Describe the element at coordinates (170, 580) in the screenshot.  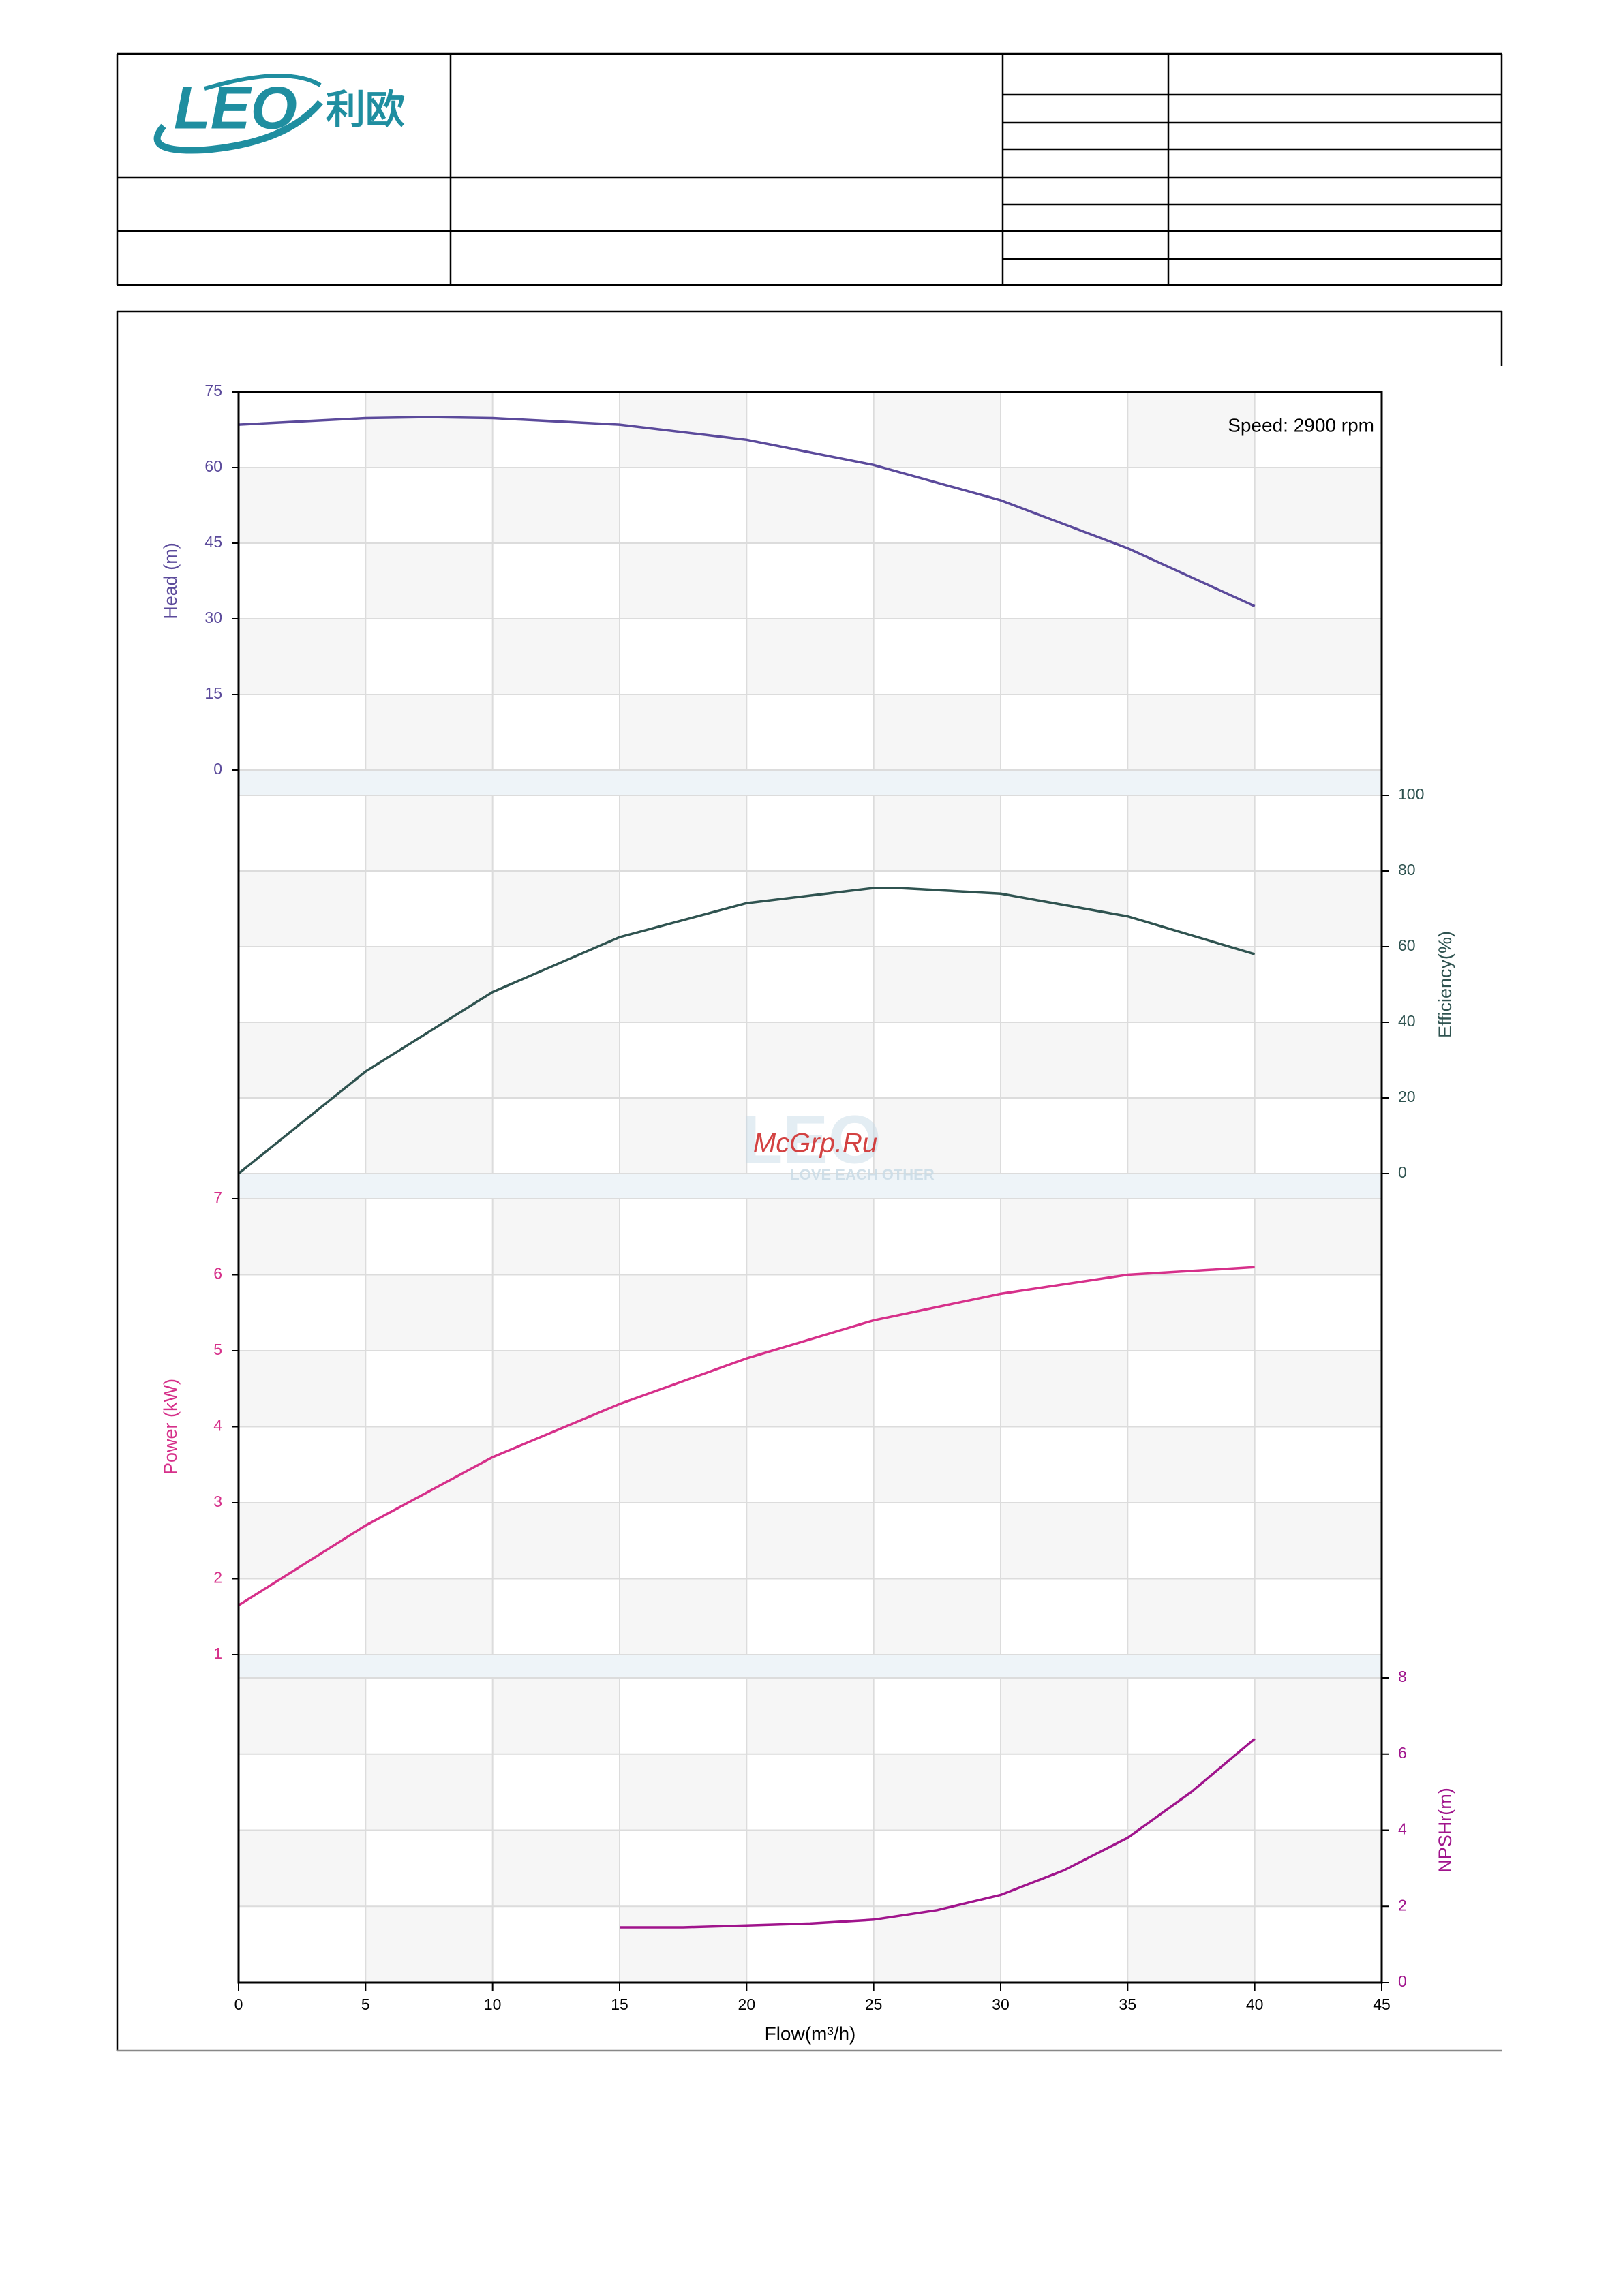
I see `y-axis-label: Head (m)` at that location.